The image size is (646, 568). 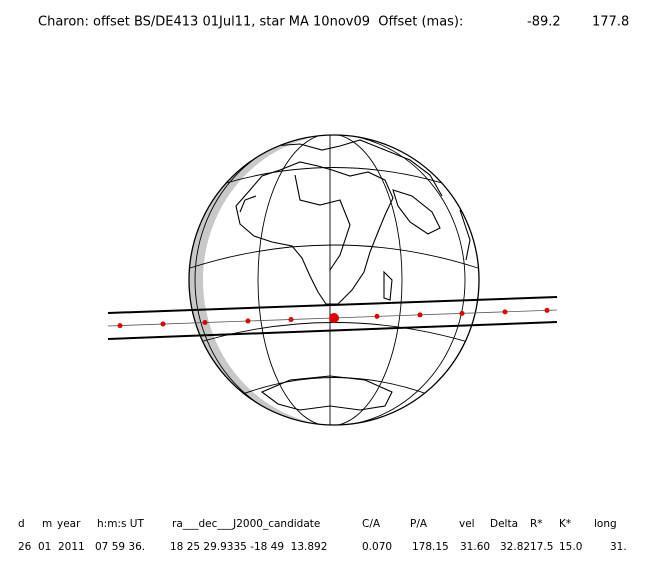 What do you see at coordinates (21, 524) in the screenshot?
I see `column-header: d` at bounding box center [21, 524].